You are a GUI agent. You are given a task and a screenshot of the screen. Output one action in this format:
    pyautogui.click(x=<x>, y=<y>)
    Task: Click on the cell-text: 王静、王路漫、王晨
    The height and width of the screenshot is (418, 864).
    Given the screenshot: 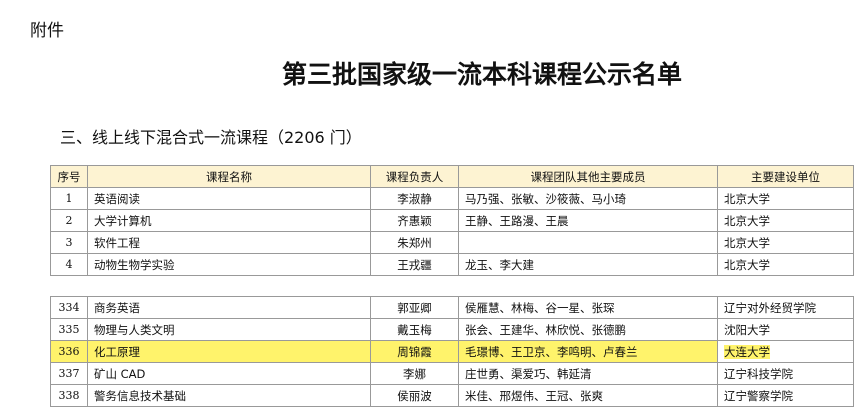 What is the action you would take?
    pyautogui.click(x=517, y=220)
    